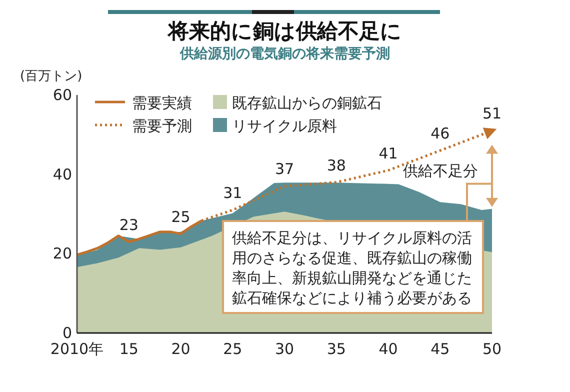 The height and width of the screenshot is (392, 570). What do you see at coordinates (336, 349) in the screenshot?
I see `x-tick-label: 35` at bounding box center [336, 349].